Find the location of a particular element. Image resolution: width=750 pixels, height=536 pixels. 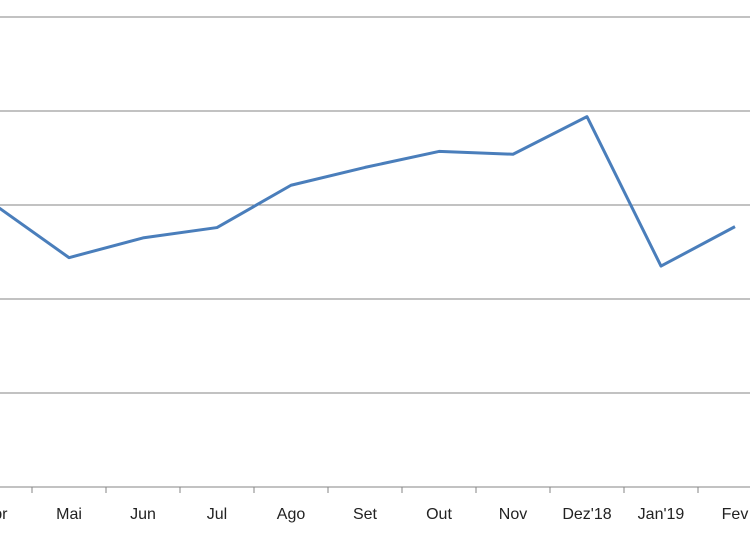

x-tick-label: Abr is located at coordinates (4, 514).